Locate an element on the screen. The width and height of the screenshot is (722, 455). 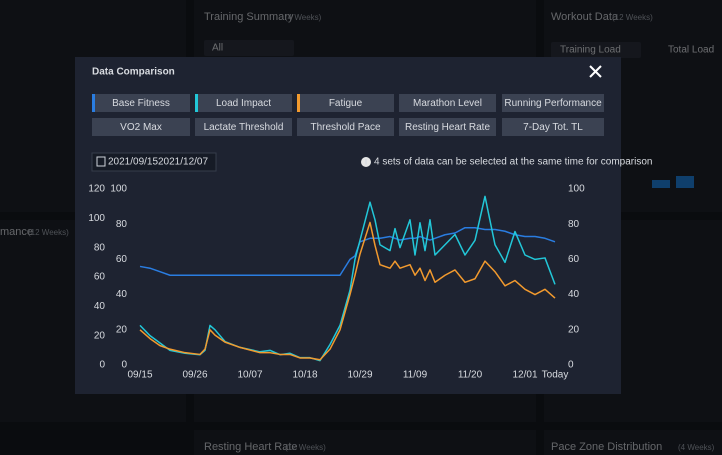
y3-tick-label: 60 is located at coordinates (122, 259).